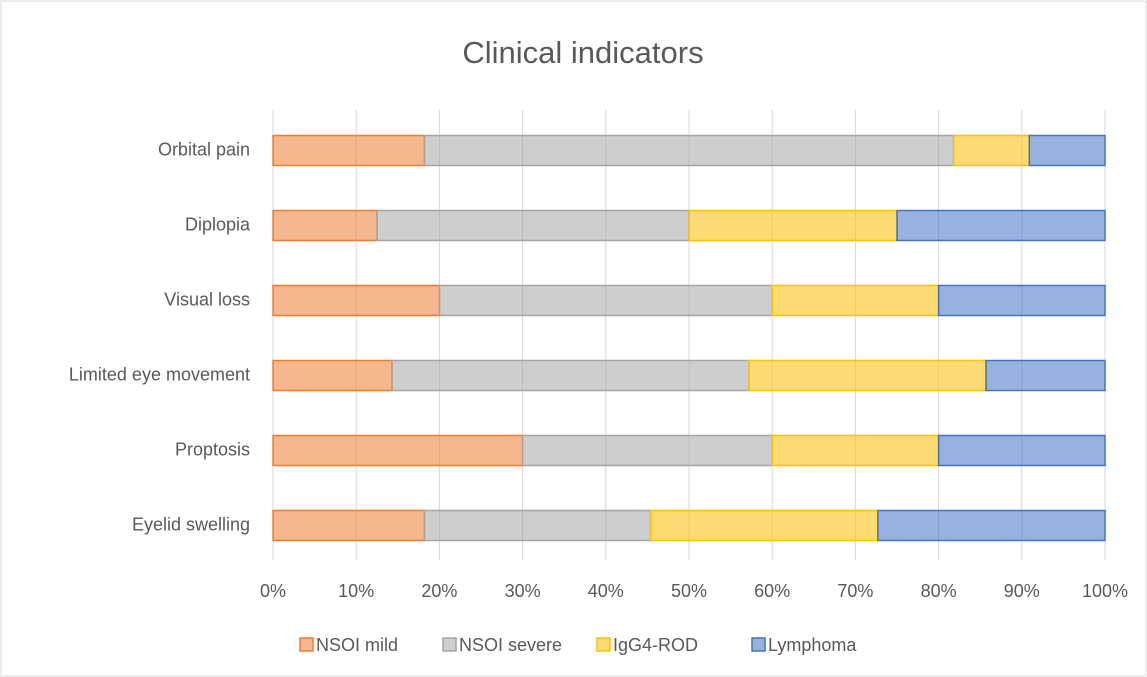  Describe the element at coordinates (812, 645) in the screenshot. I see `legend-label: Lymphoma` at that location.